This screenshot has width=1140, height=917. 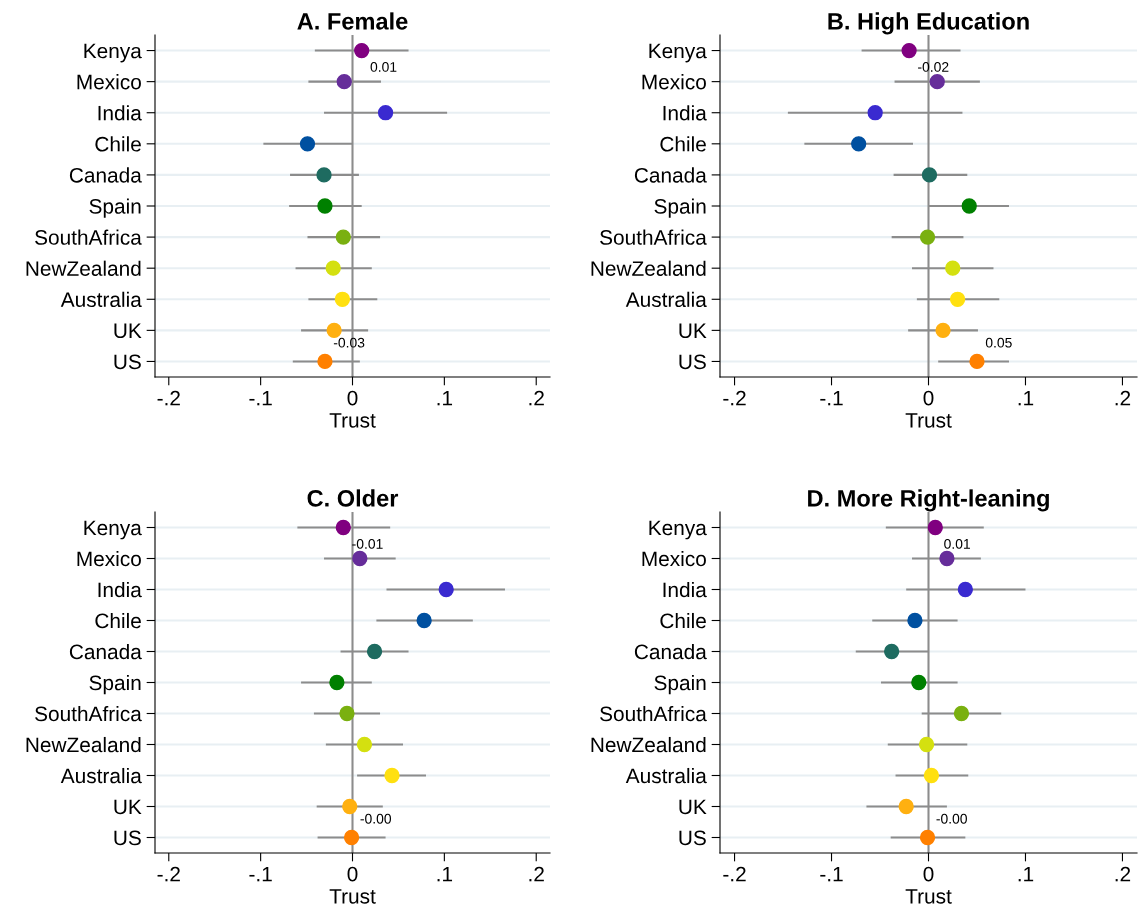 I want to click on data-label: -0.01, so click(x=367, y=543).